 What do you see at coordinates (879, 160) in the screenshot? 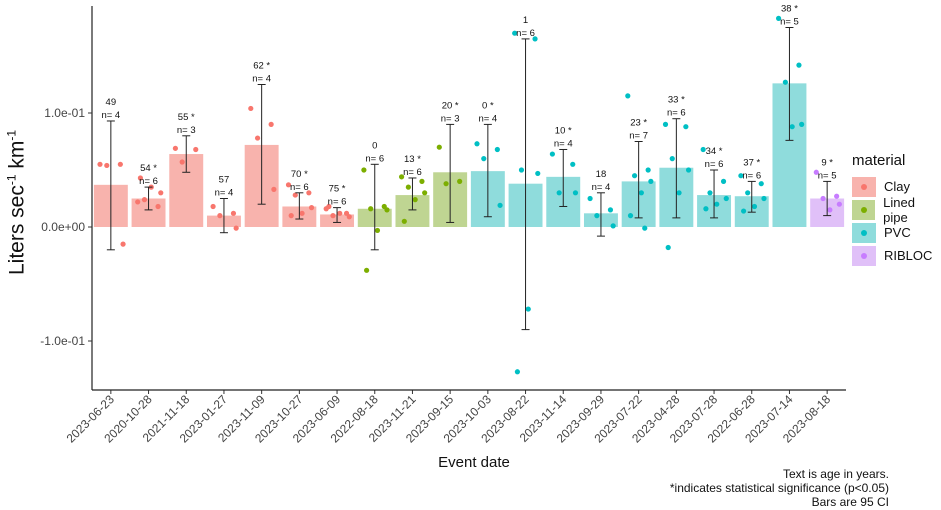
I see `legend-title: material` at bounding box center [879, 160].